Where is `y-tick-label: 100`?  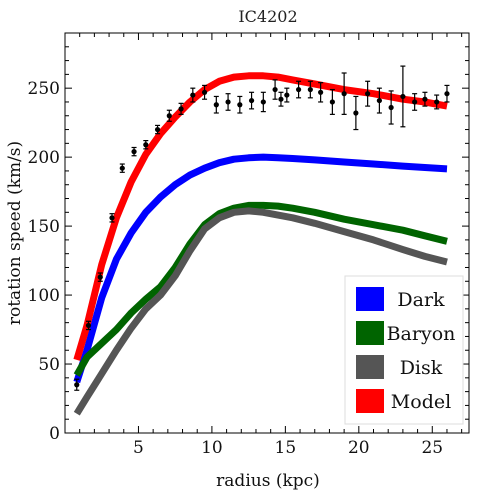
y-tick-label: 100 is located at coordinates (44, 296).